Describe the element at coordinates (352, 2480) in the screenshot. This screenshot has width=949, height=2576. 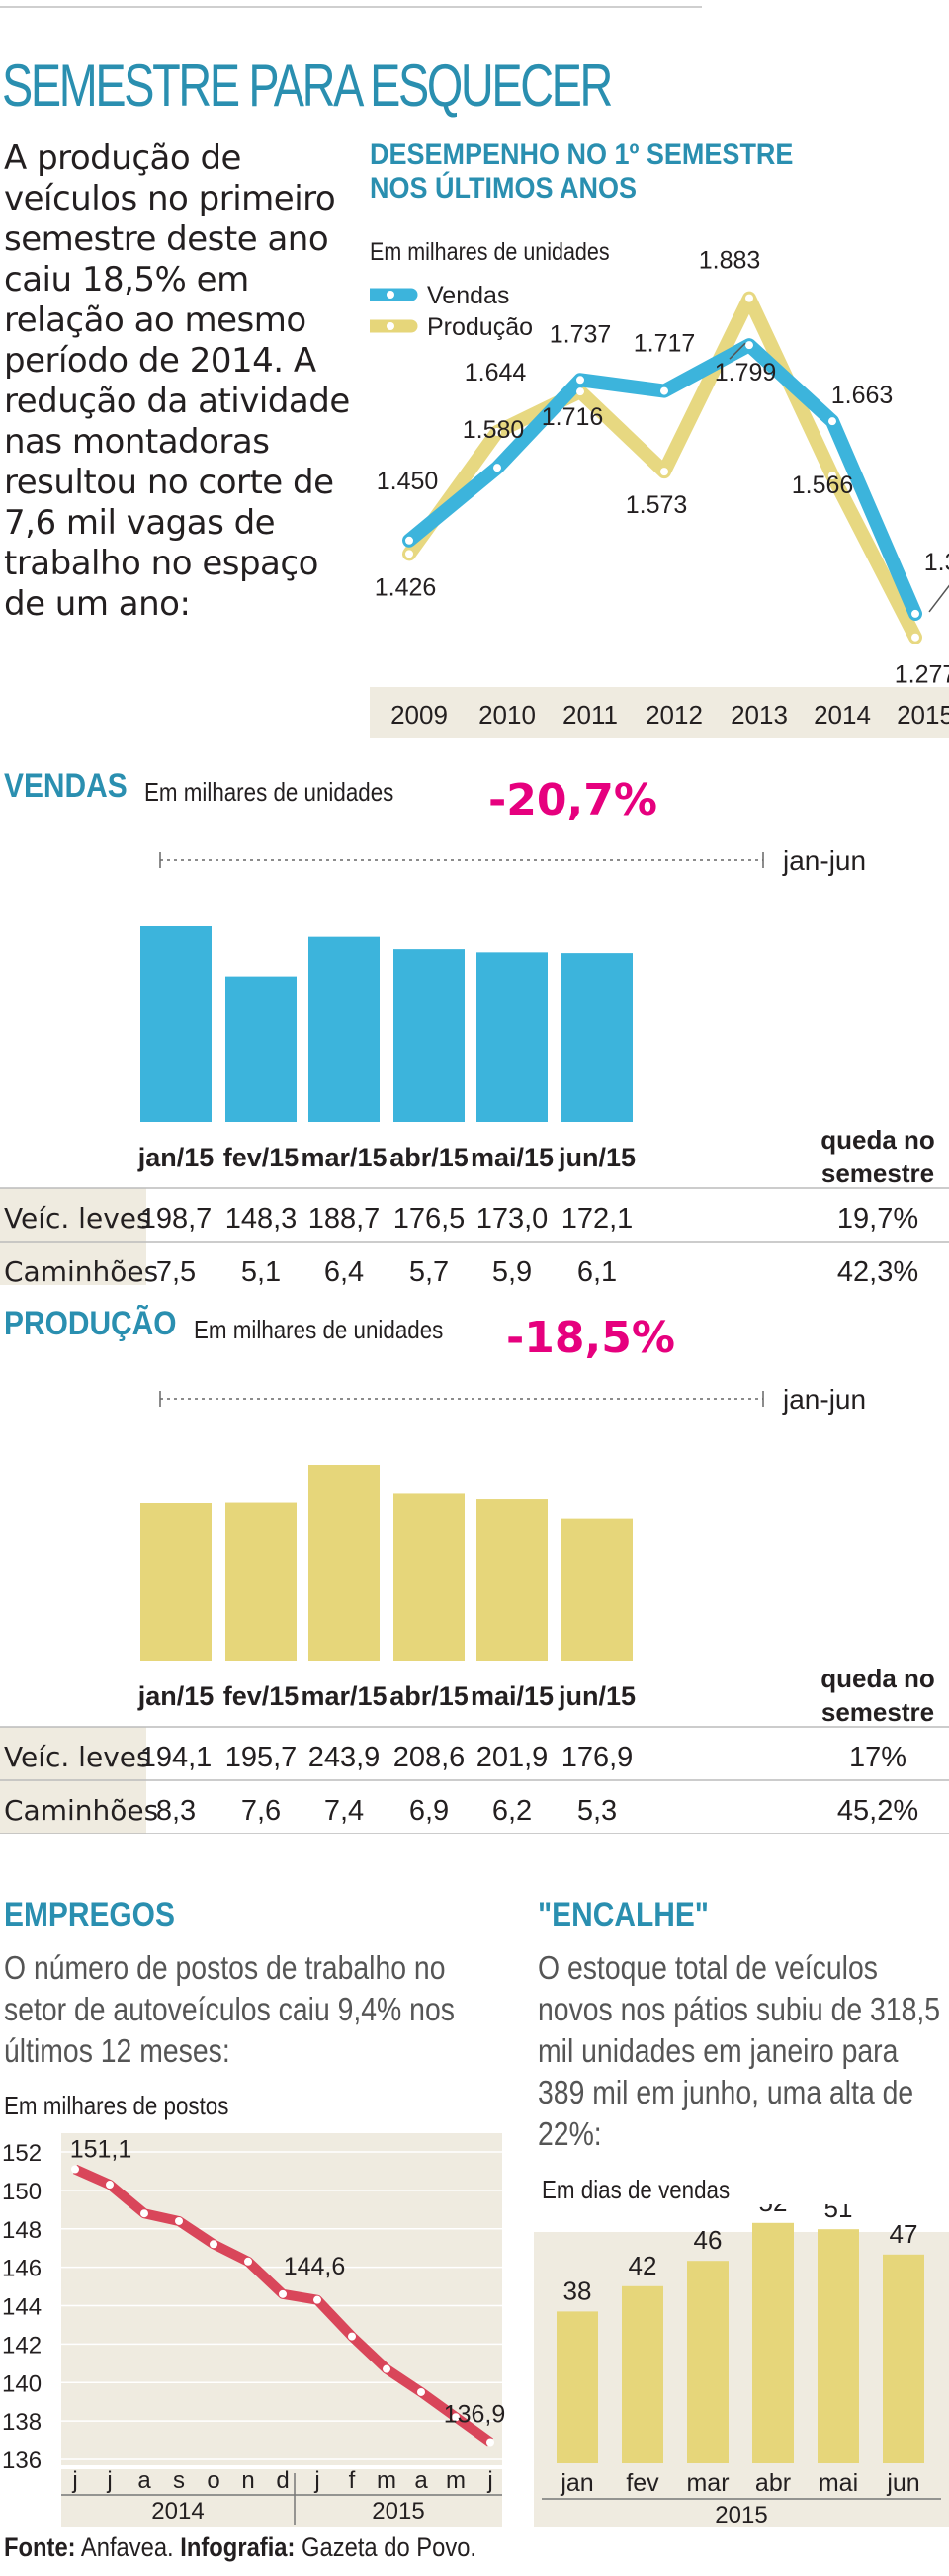
I see `empregos-month-label: f` at that location.